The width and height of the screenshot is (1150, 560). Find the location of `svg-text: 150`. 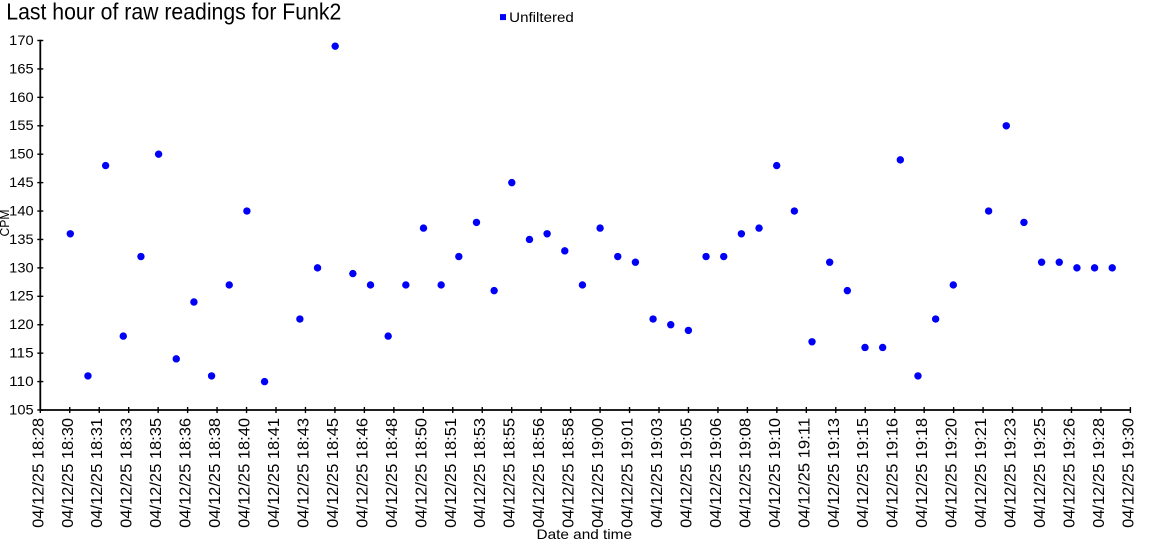

svg-text: 150 is located at coordinates (21, 154).